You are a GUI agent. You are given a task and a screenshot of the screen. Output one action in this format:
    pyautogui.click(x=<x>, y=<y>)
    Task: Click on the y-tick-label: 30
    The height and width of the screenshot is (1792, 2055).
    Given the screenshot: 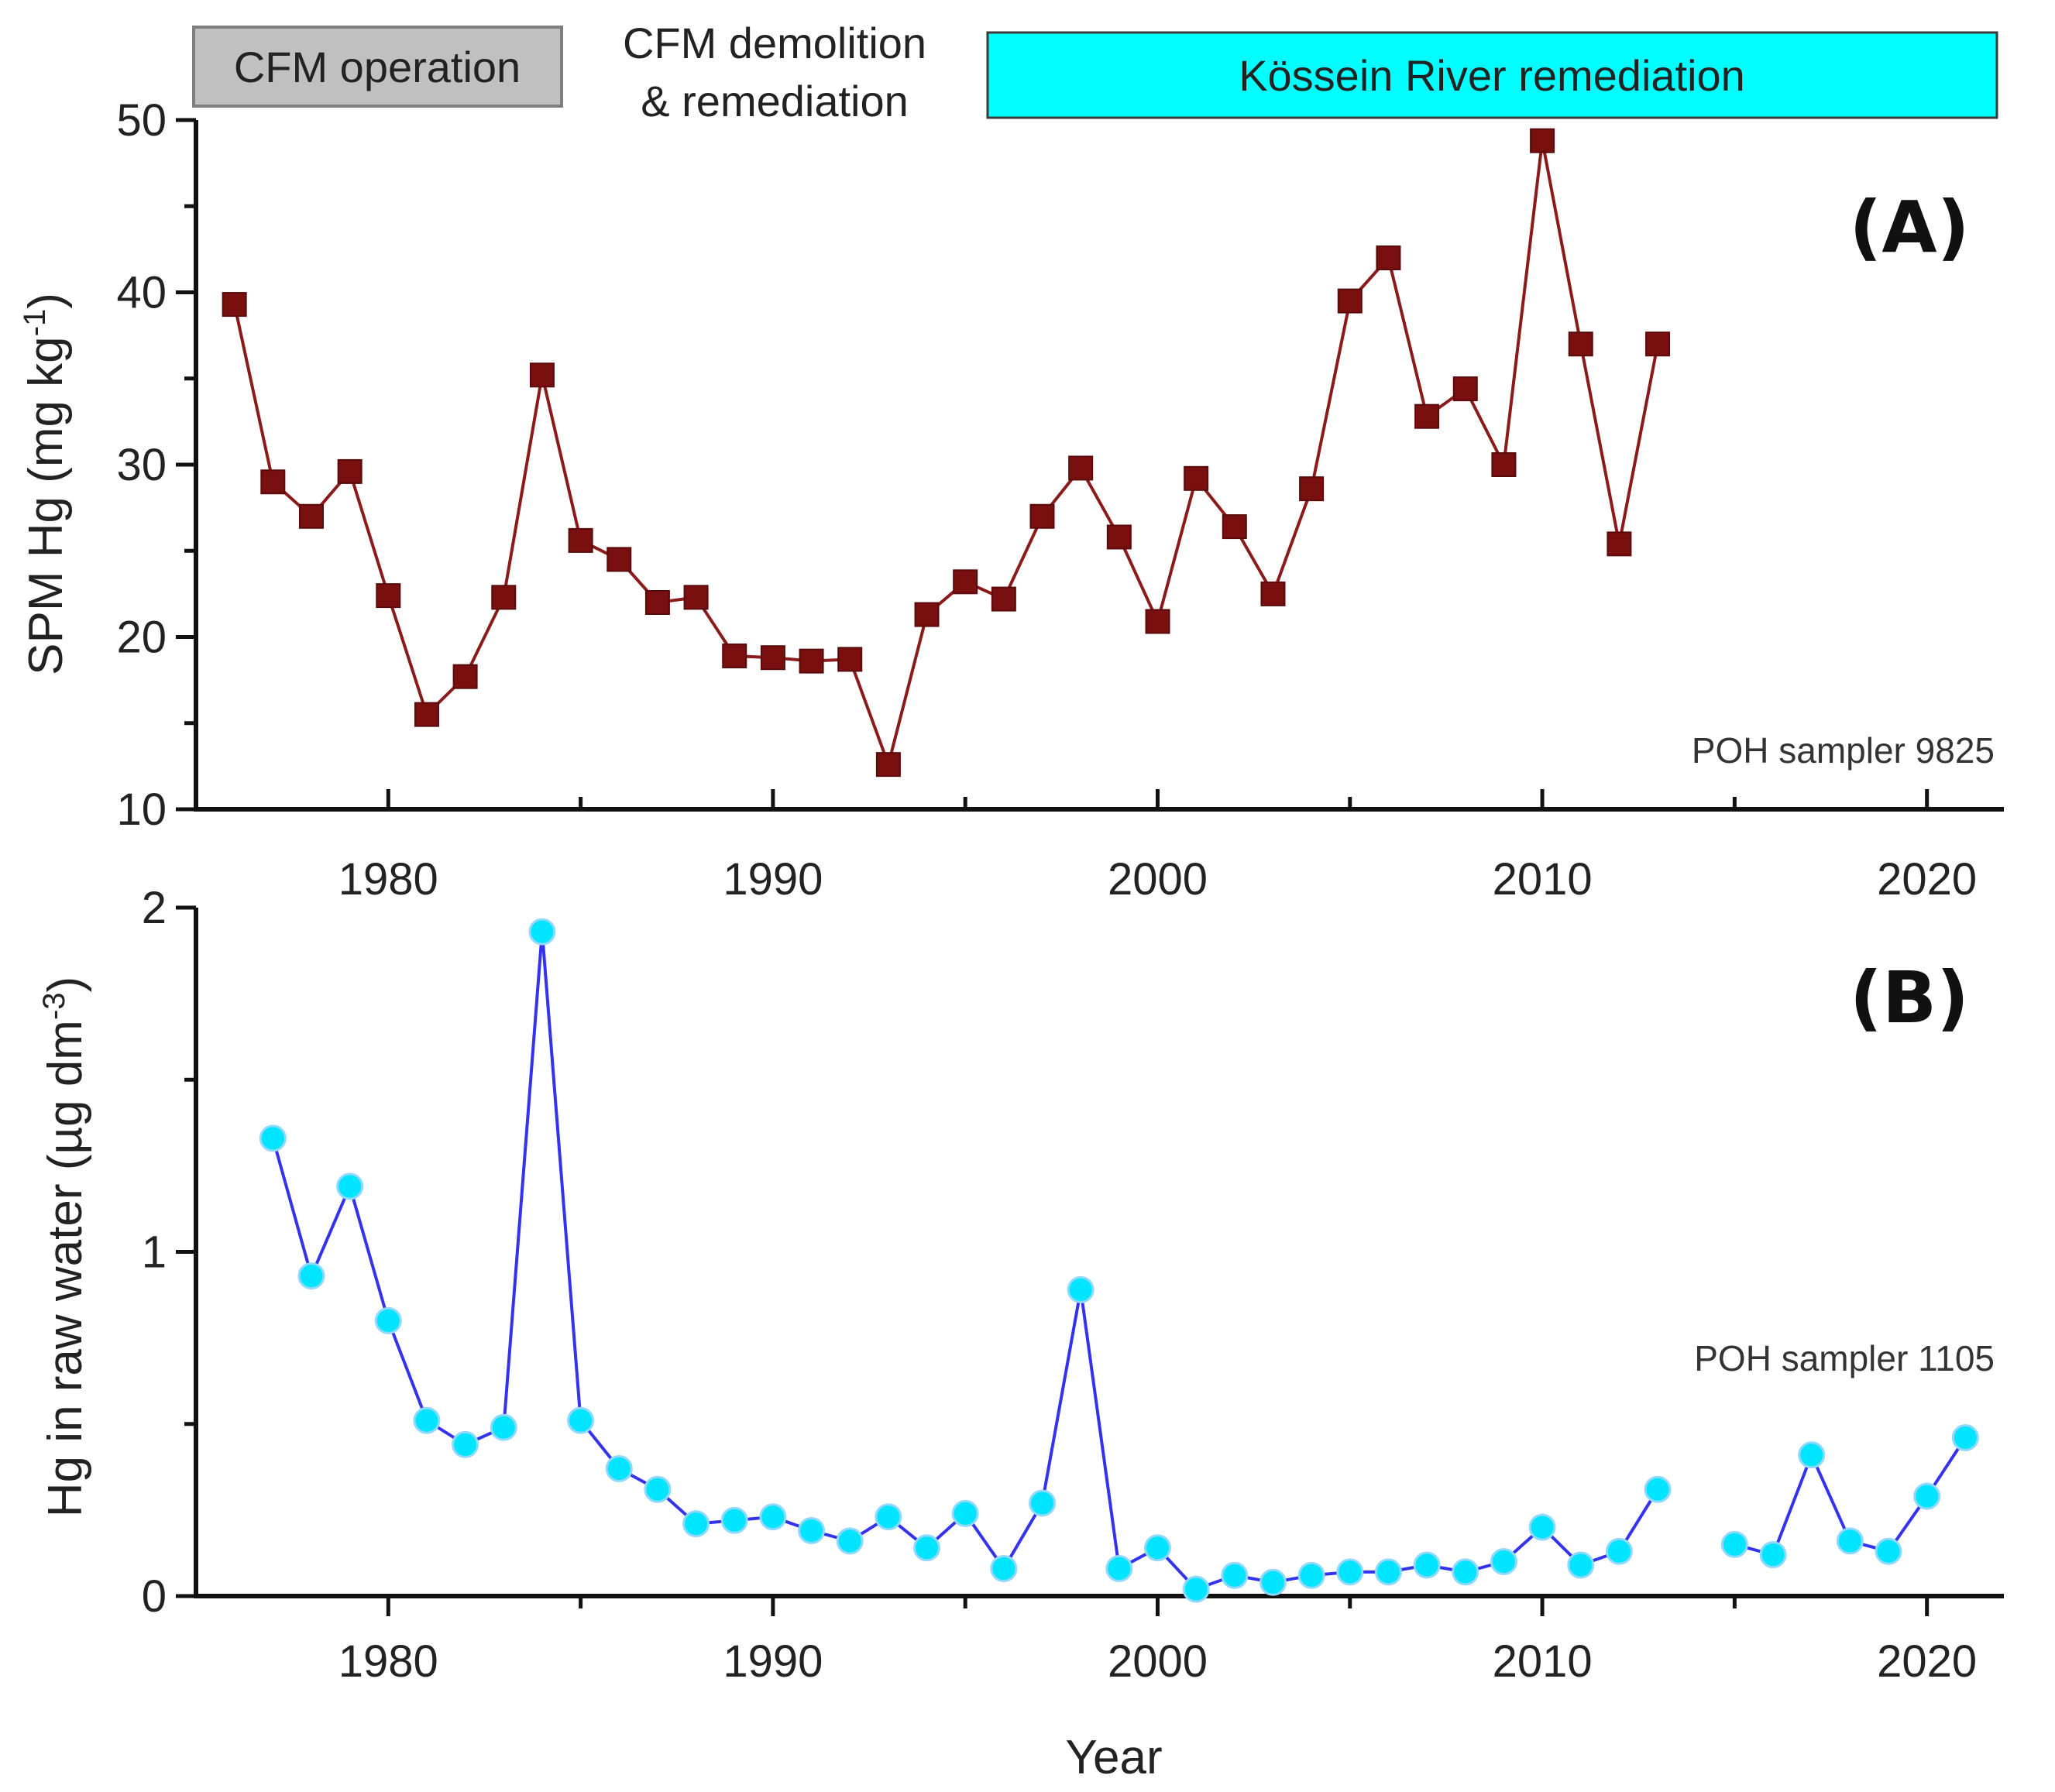 What is the action you would take?
    pyautogui.click(x=141, y=465)
    